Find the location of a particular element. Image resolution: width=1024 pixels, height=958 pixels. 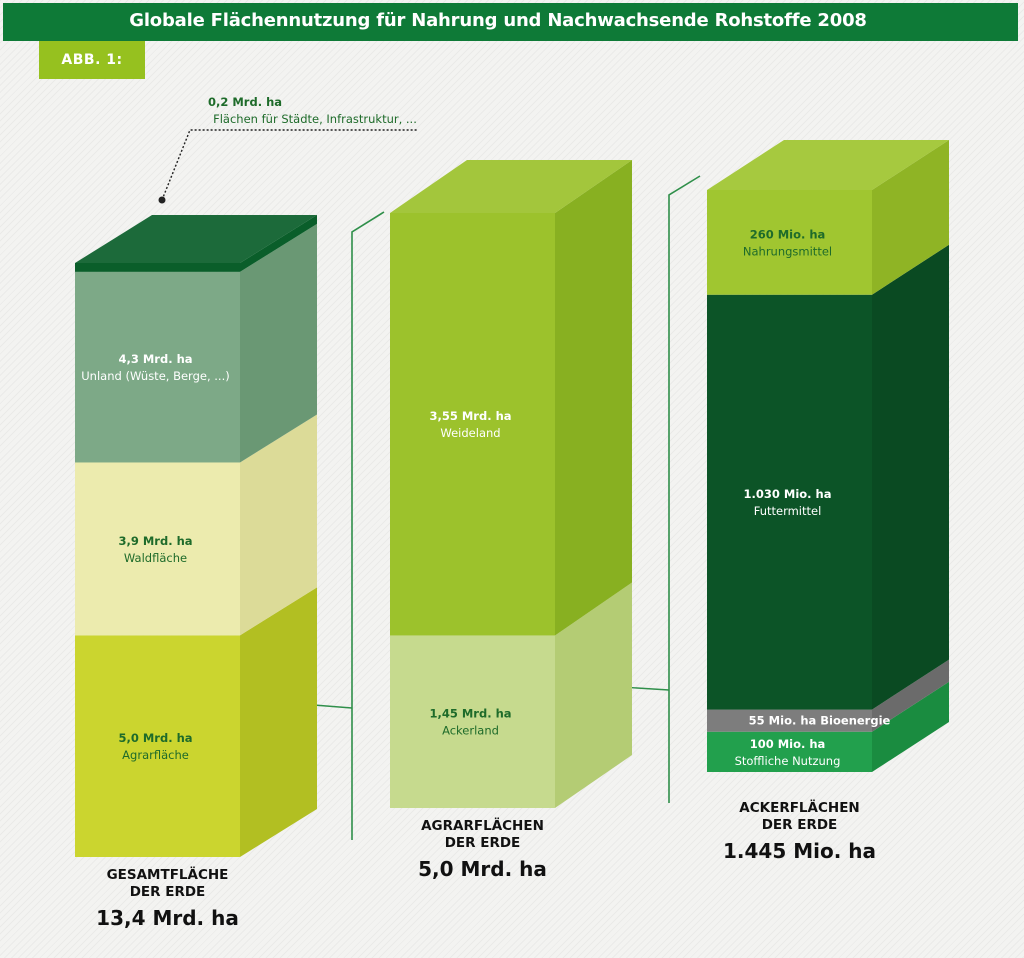

column-total-1: 5,0 Mrd. ha is located at coordinates (482, 869).